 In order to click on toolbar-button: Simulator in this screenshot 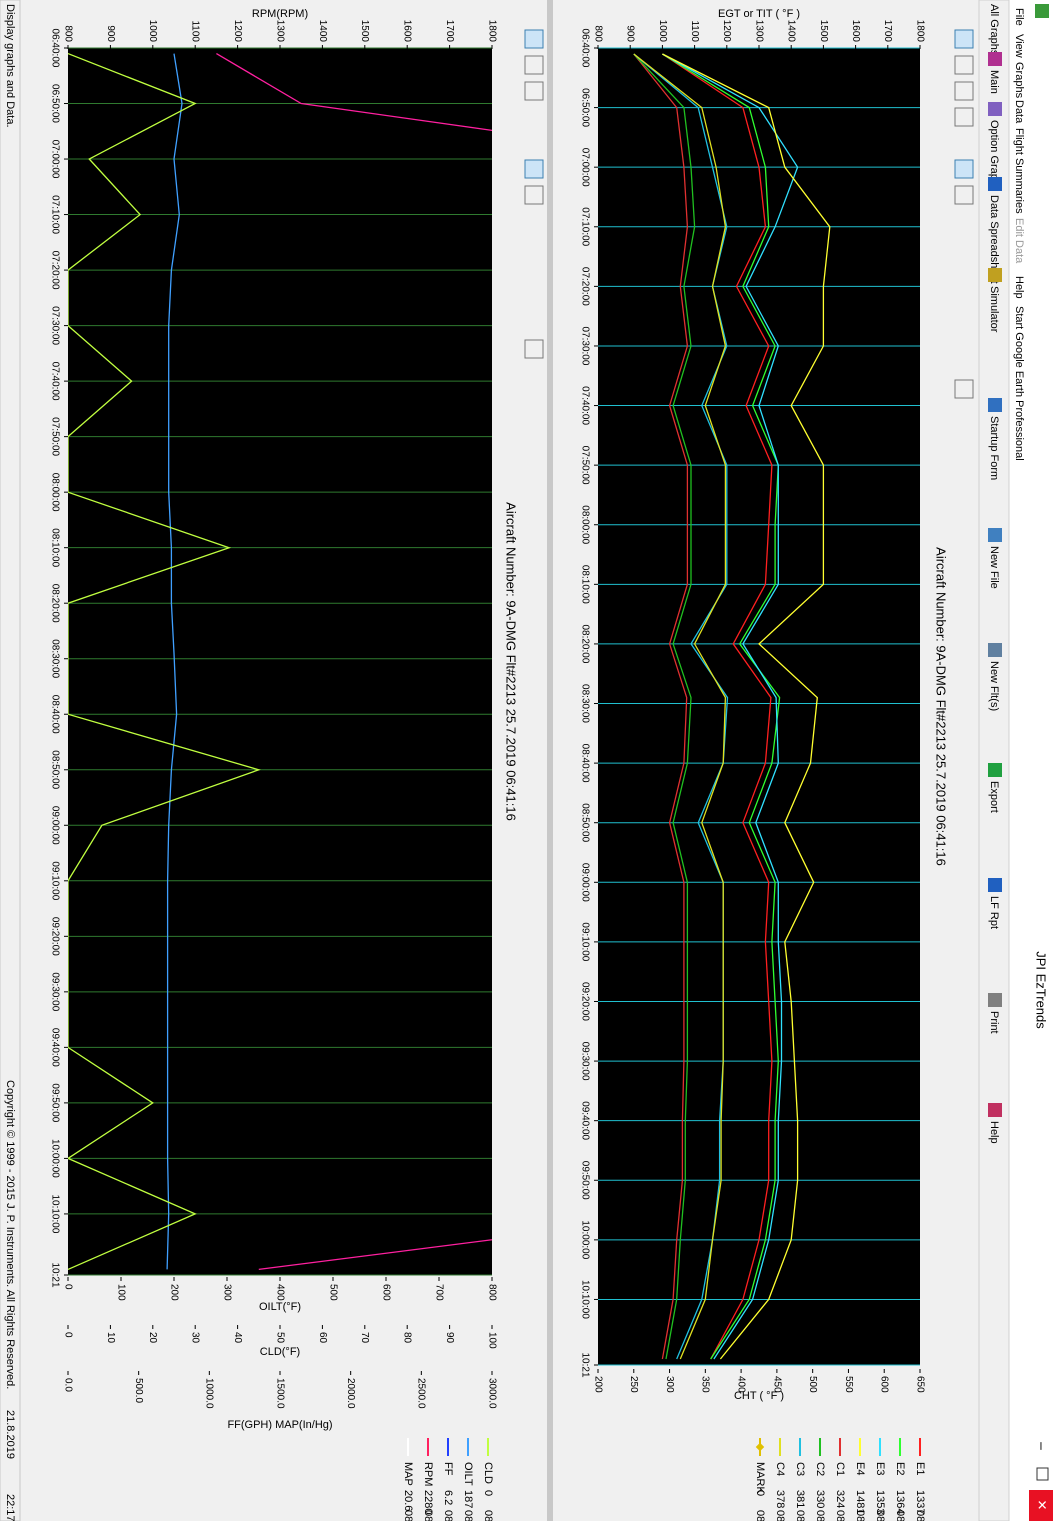, I will do `click(994, 309)`.